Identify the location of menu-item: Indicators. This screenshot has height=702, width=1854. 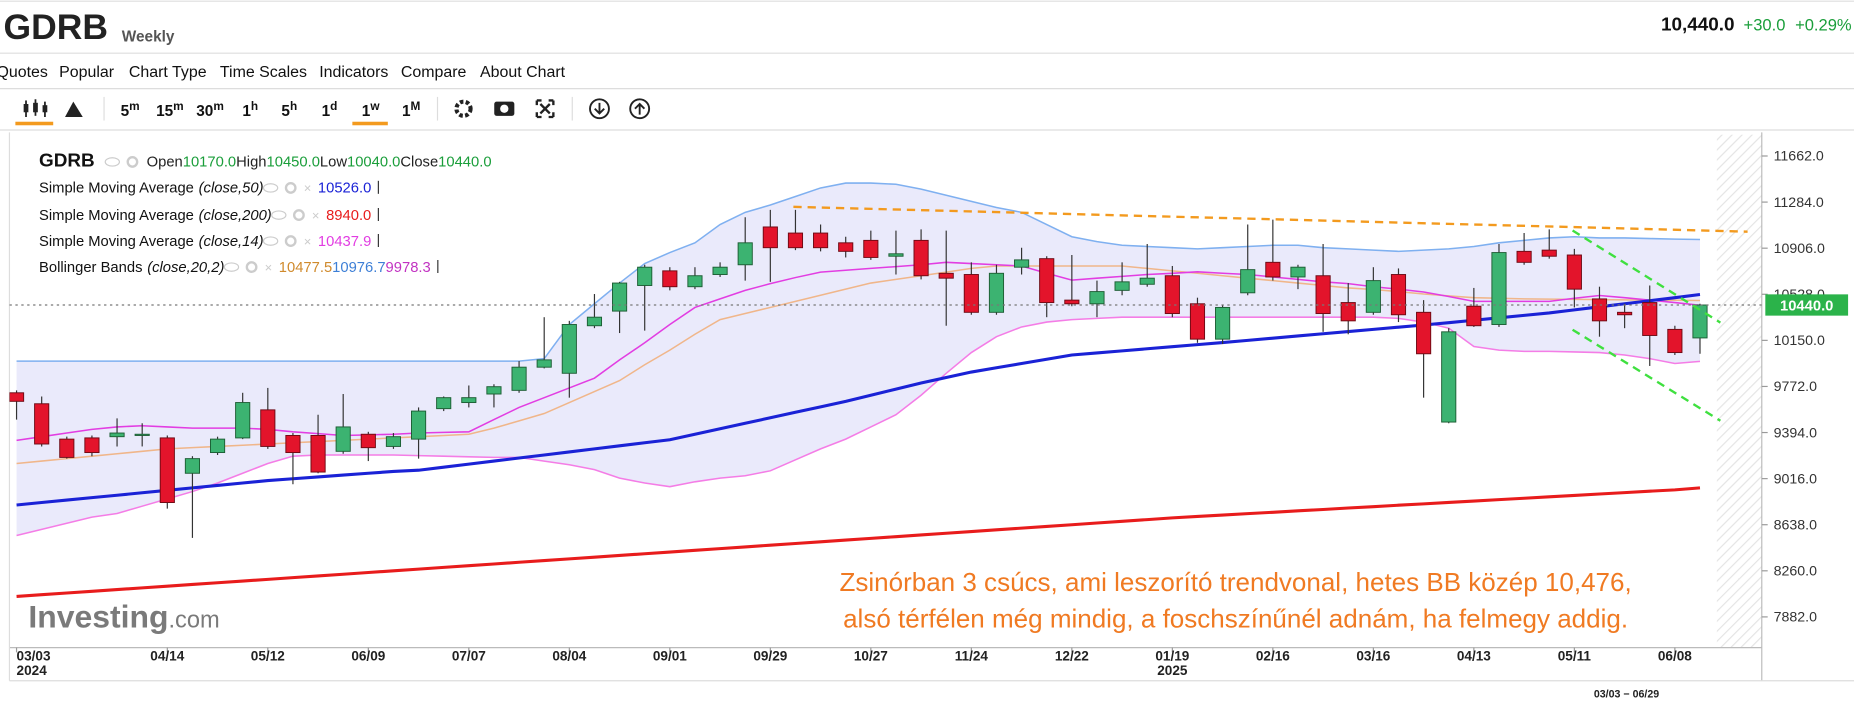
(353, 72).